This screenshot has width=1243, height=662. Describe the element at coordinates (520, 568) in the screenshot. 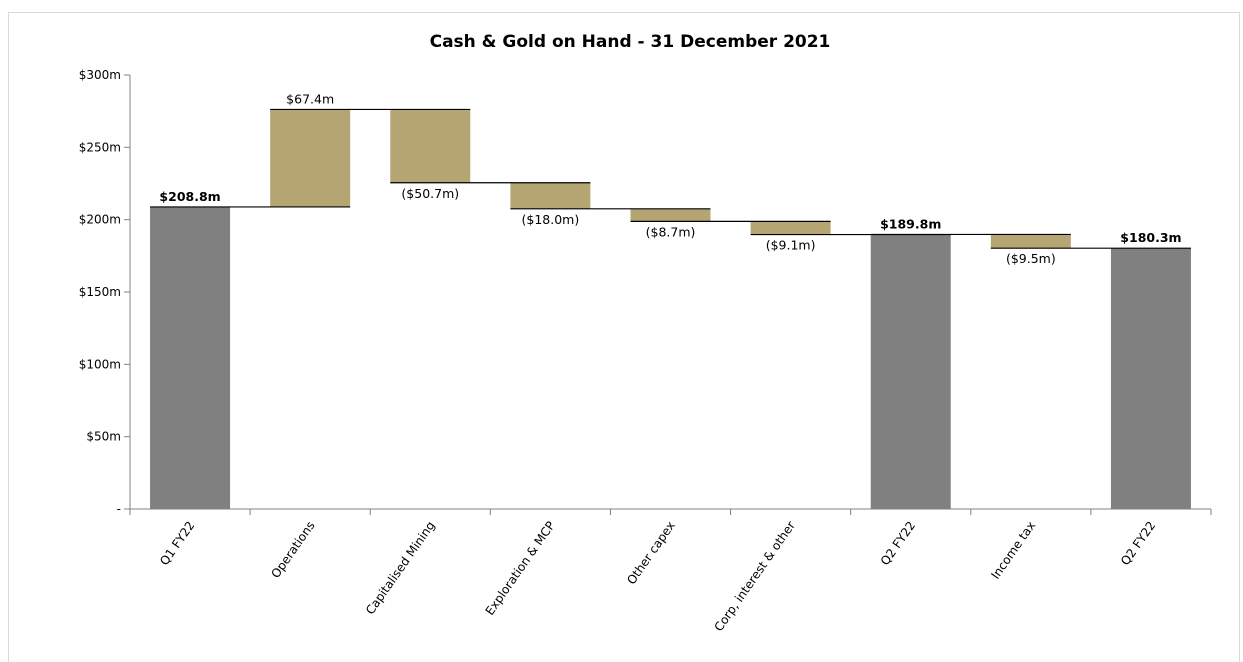

I see `x-tick-label: Exploration & MCP` at that location.